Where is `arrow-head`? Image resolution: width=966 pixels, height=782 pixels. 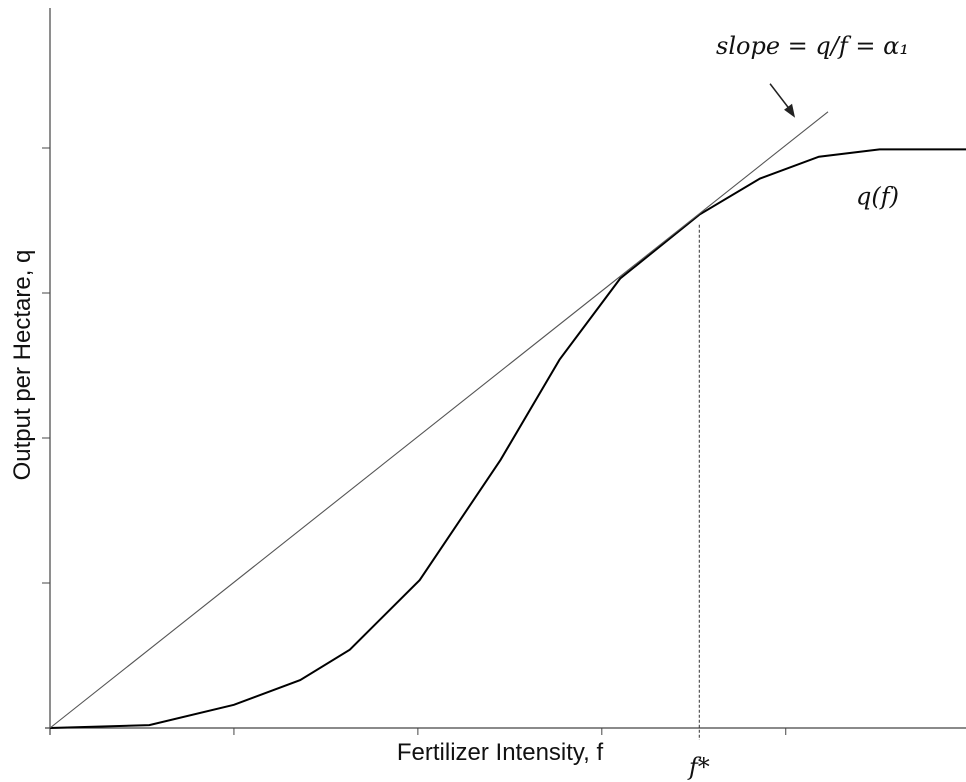 arrow-head is located at coordinates (790, 110).